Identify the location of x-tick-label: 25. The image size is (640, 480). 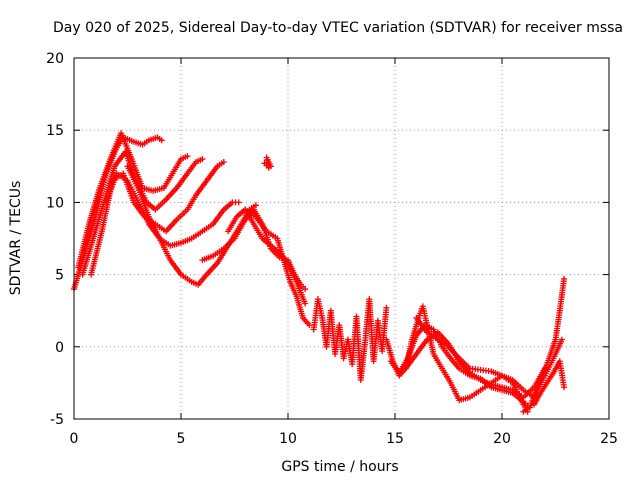
(609, 439).